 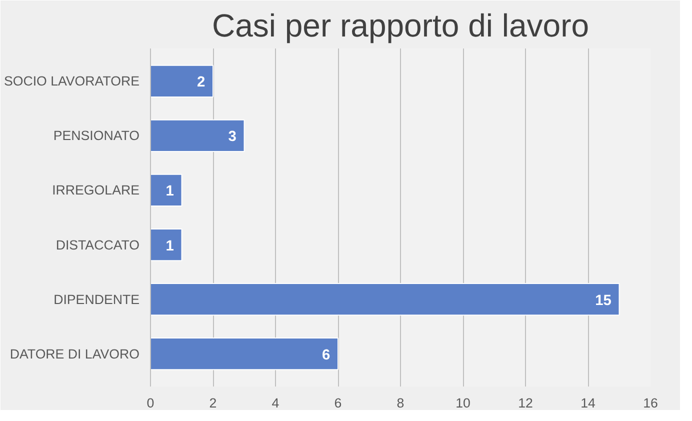 What do you see at coordinates (98, 244) in the screenshot?
I see `y-tick-label: DISTACCATO` at bounding box center [98, 244].